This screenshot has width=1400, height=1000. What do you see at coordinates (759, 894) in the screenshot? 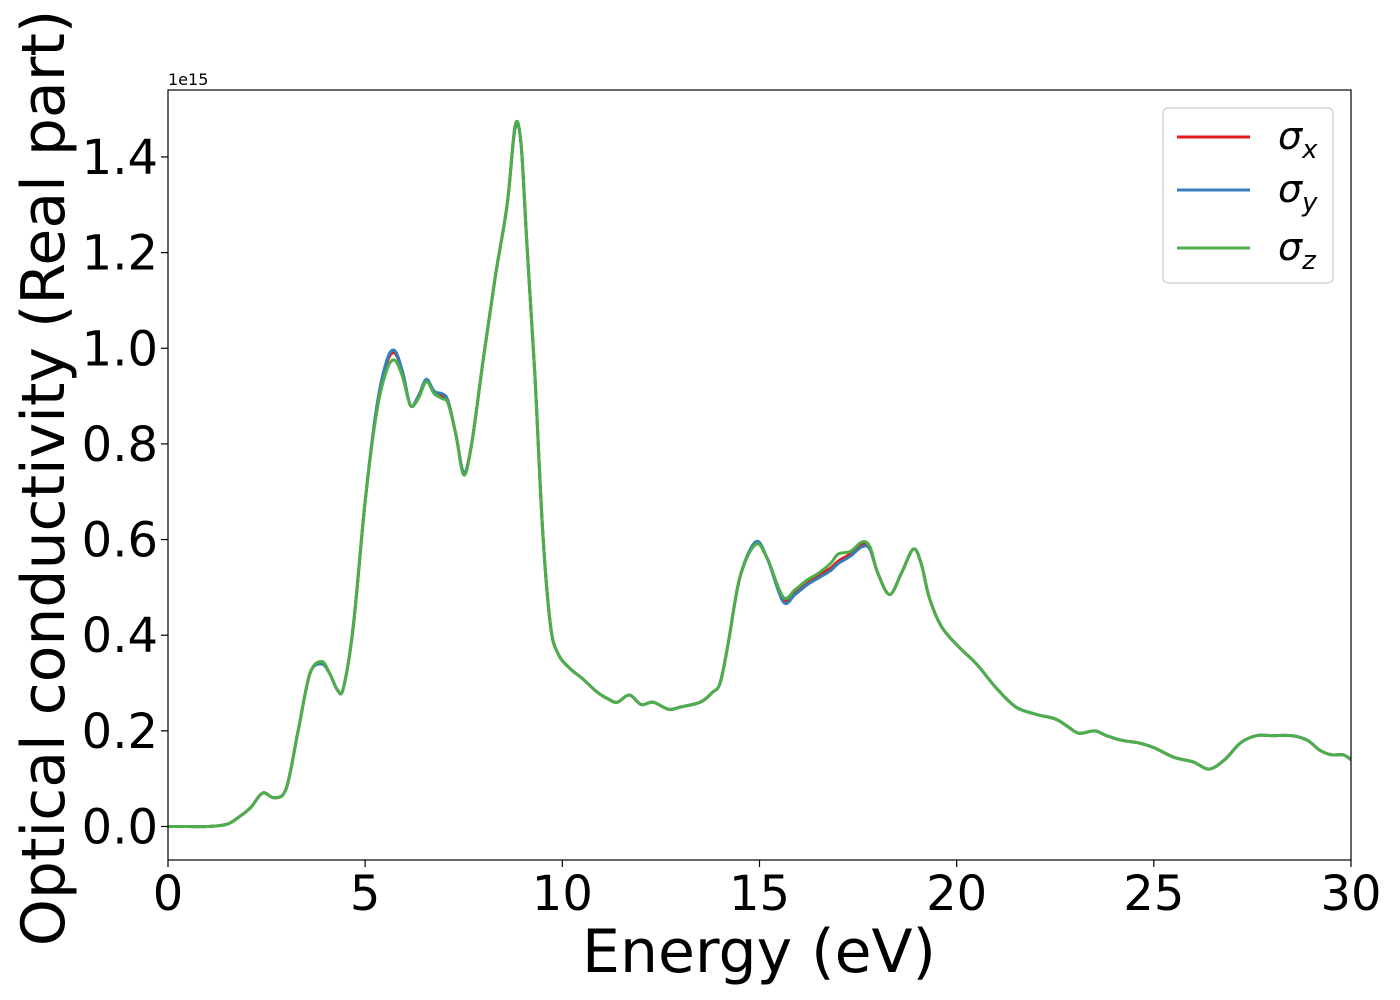
I see `x-tick-label: 15` at bounding box center [759, 894].